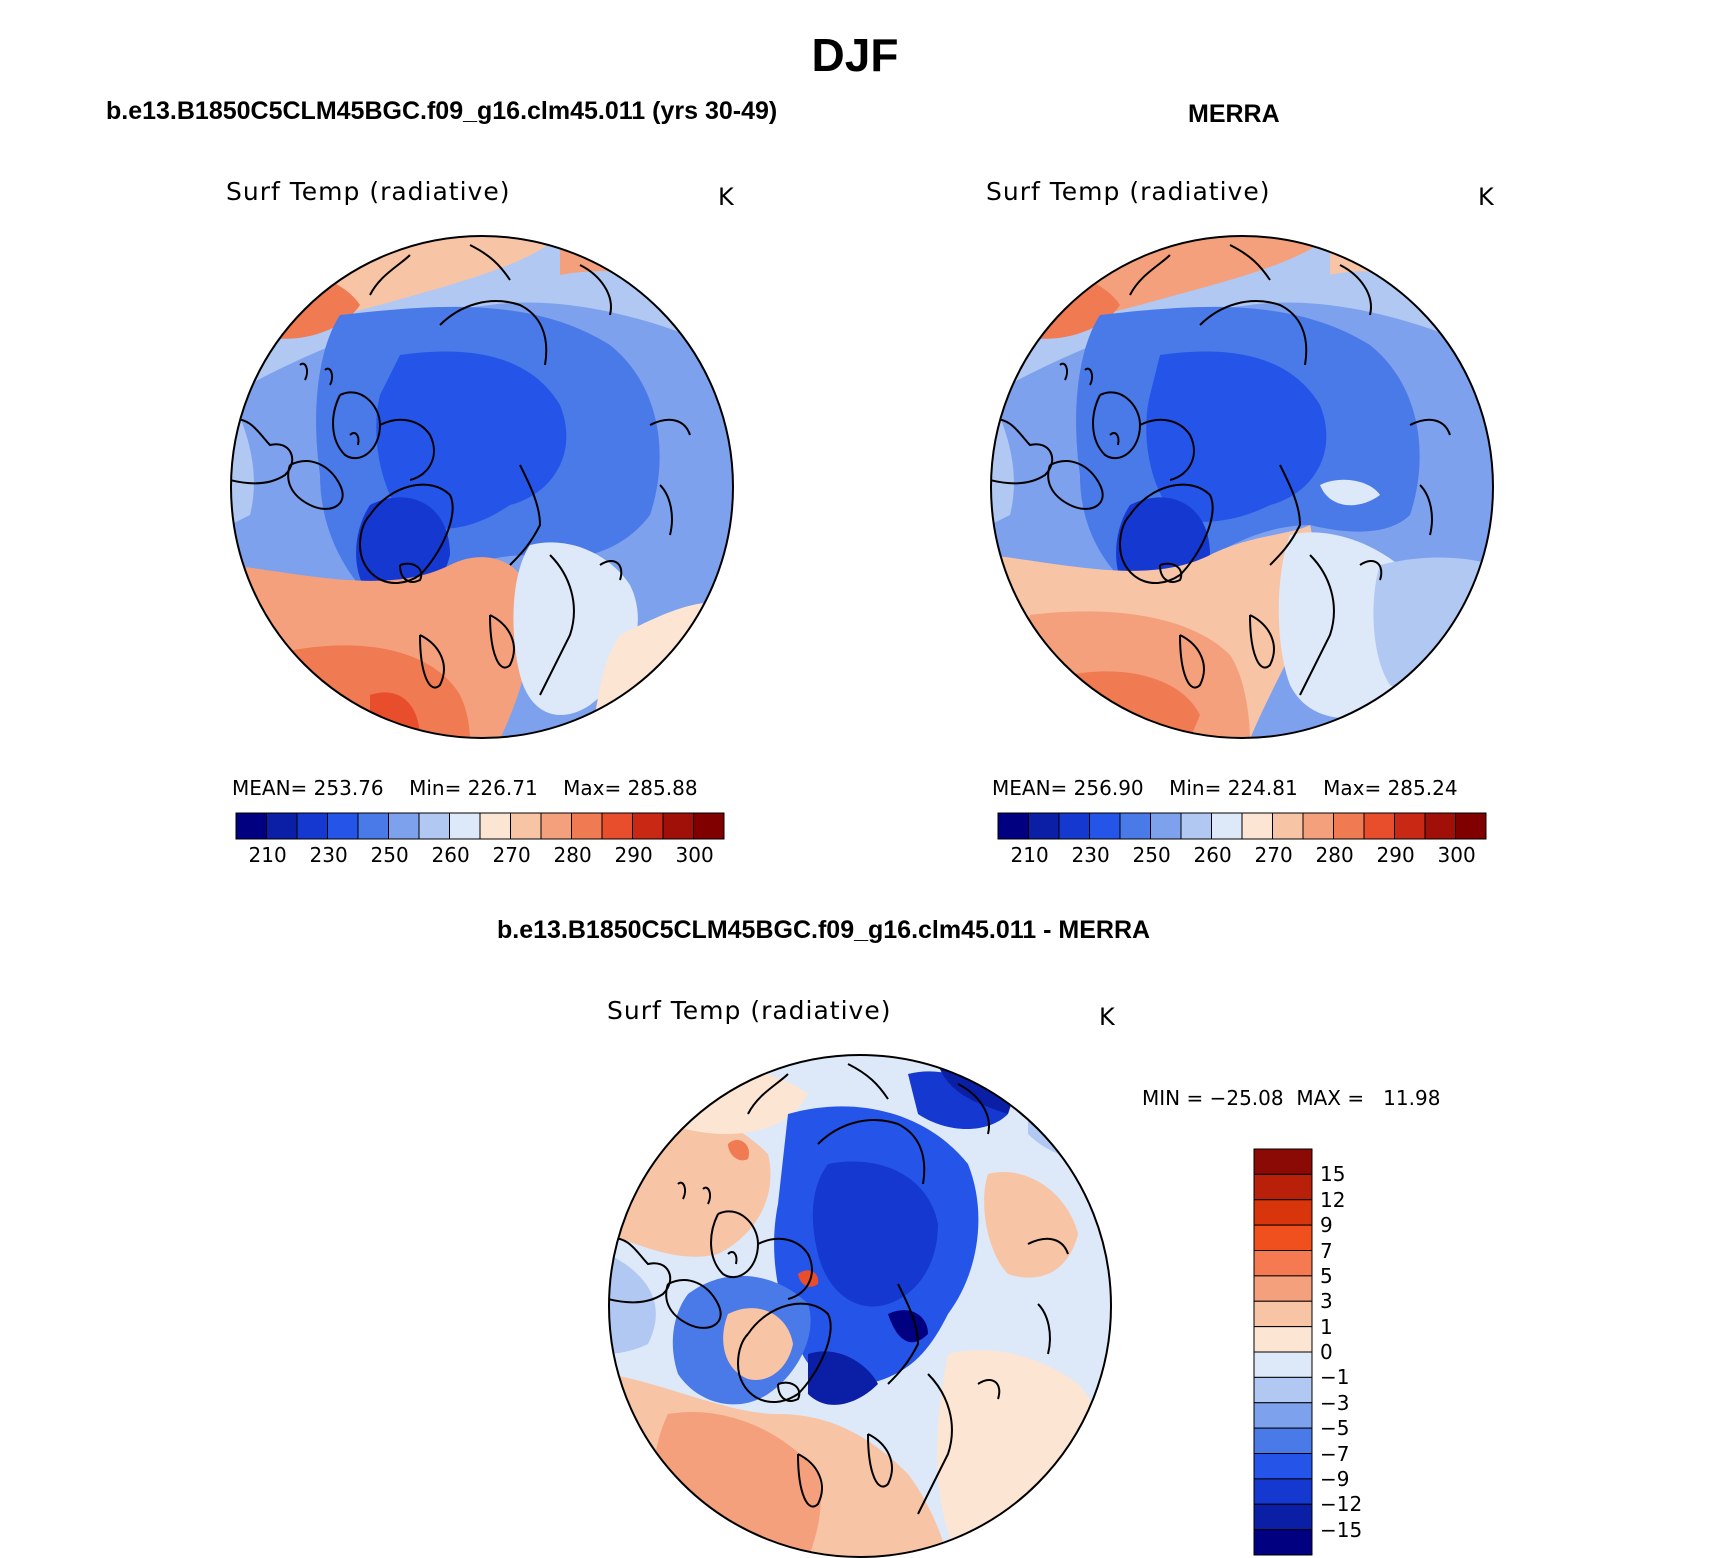 The height and width of the screenshot is (1558, 1710). Describe the element at coordinates (1326, 1225) in the screenshot. I see `diff-colorbar-tick-label: 9` at that location.